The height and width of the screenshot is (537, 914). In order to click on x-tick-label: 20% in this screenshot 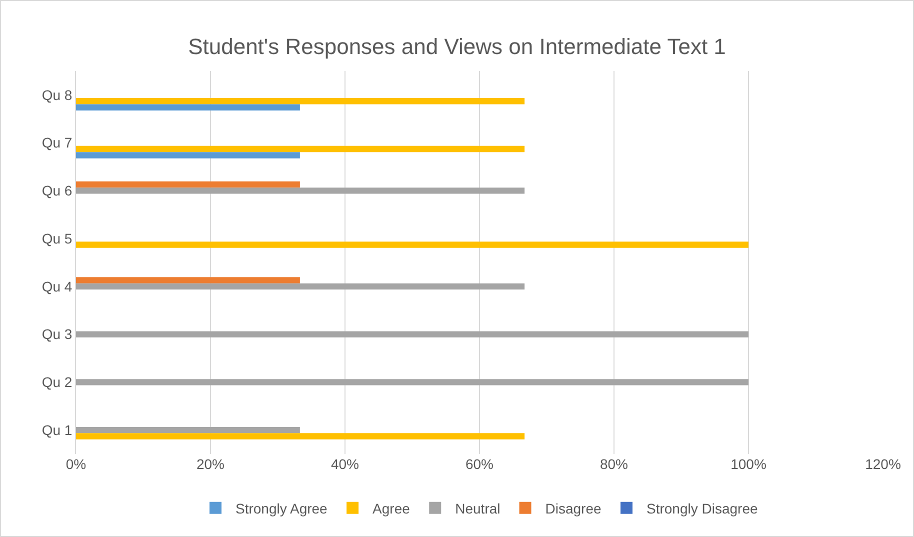, I will do `click(210, 464)`.